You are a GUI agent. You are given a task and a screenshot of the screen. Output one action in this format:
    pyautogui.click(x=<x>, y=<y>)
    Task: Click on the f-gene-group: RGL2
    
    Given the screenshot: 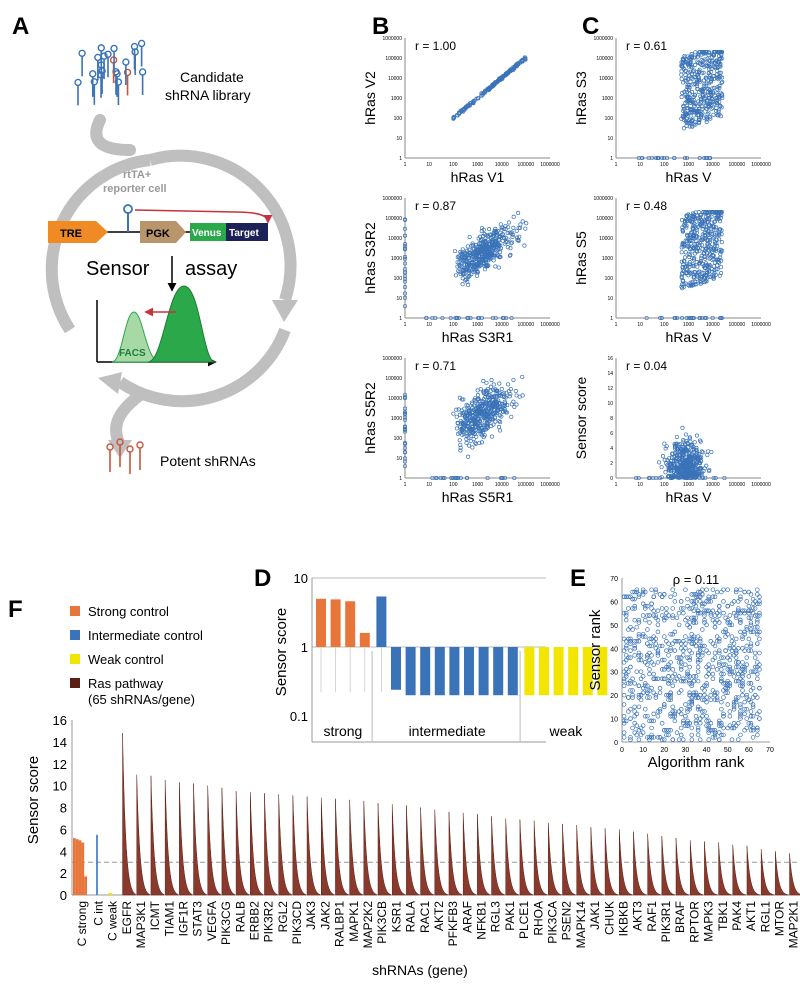 What is the action you would take?
    pyautogui.click(x=284, y=863)
    